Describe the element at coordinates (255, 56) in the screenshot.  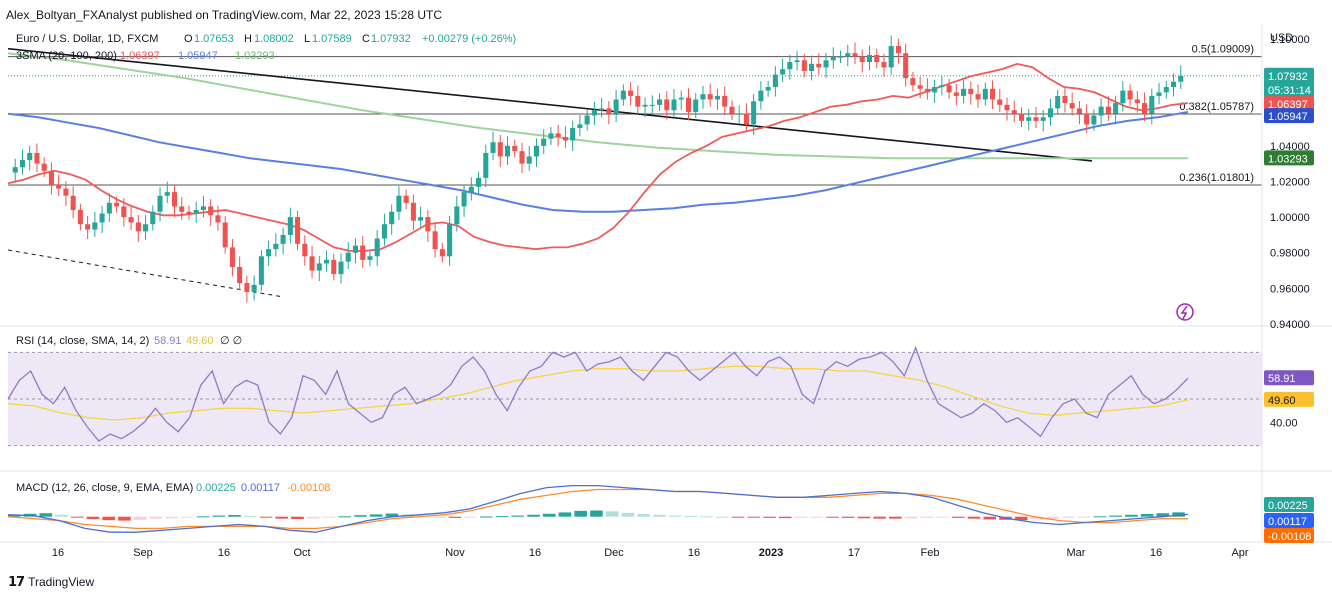
I see `sma200-value: 1.03293` at that location.